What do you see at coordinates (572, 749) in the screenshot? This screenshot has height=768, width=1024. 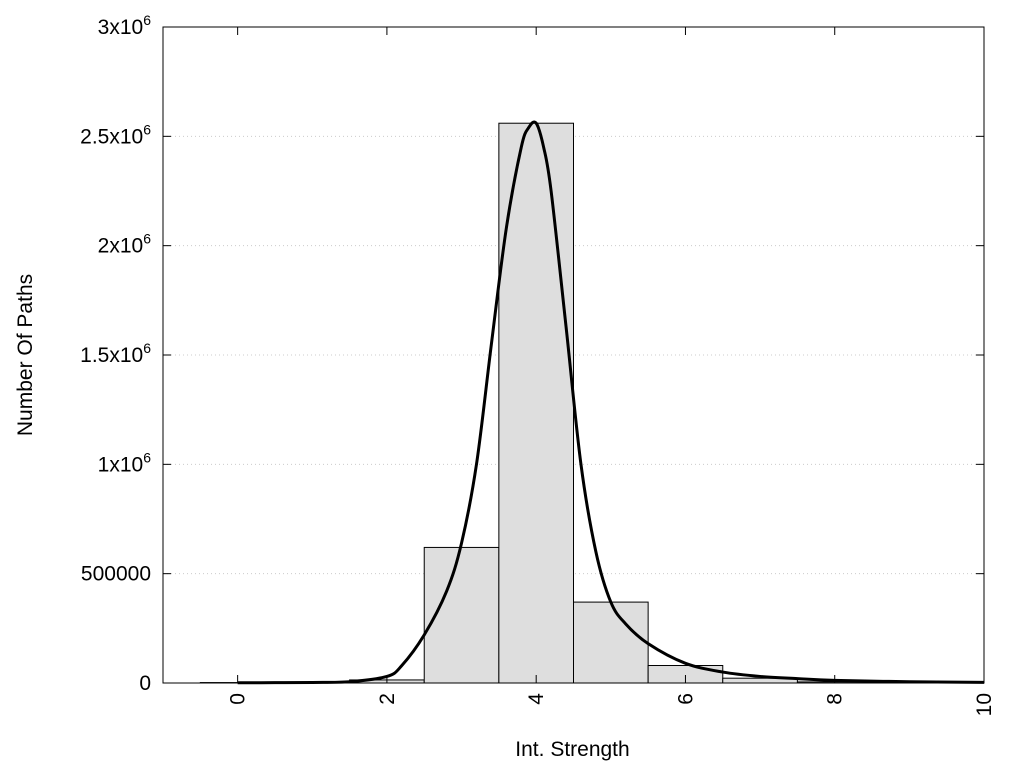 I see `x-axis-title: Int. Strength` at bounding box center [572, 749].